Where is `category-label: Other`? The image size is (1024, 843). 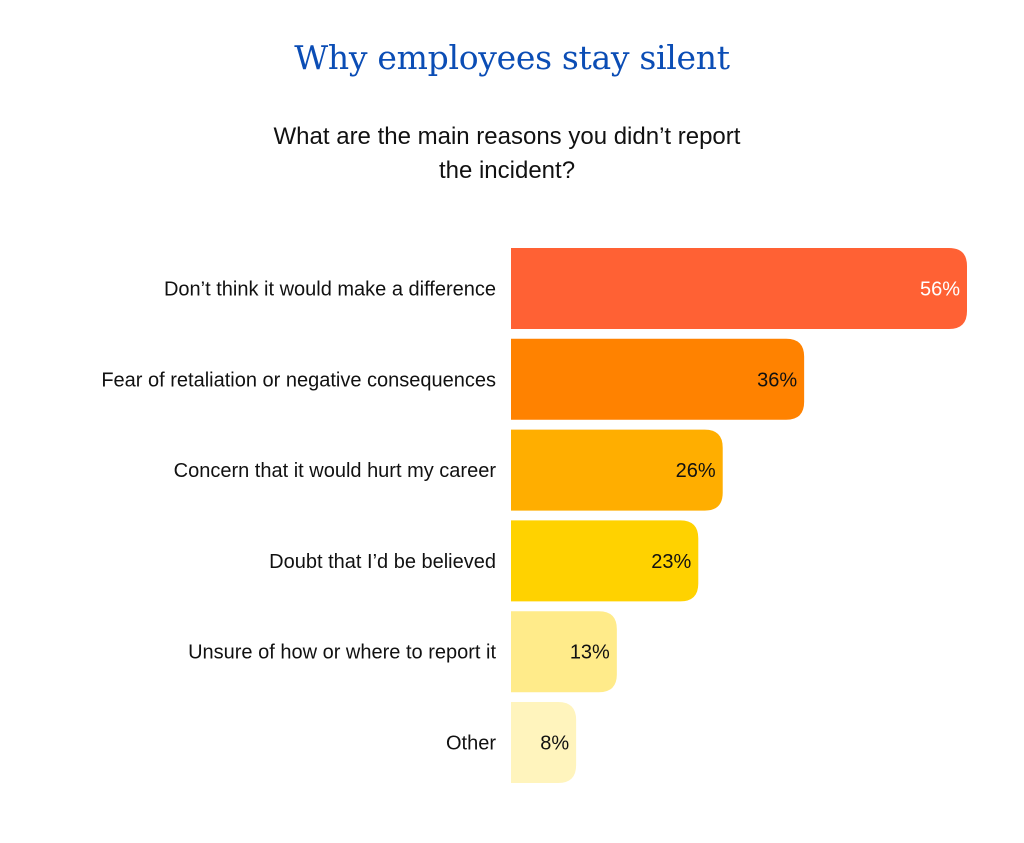 category-label: Other is located at coordinates (471, 744).